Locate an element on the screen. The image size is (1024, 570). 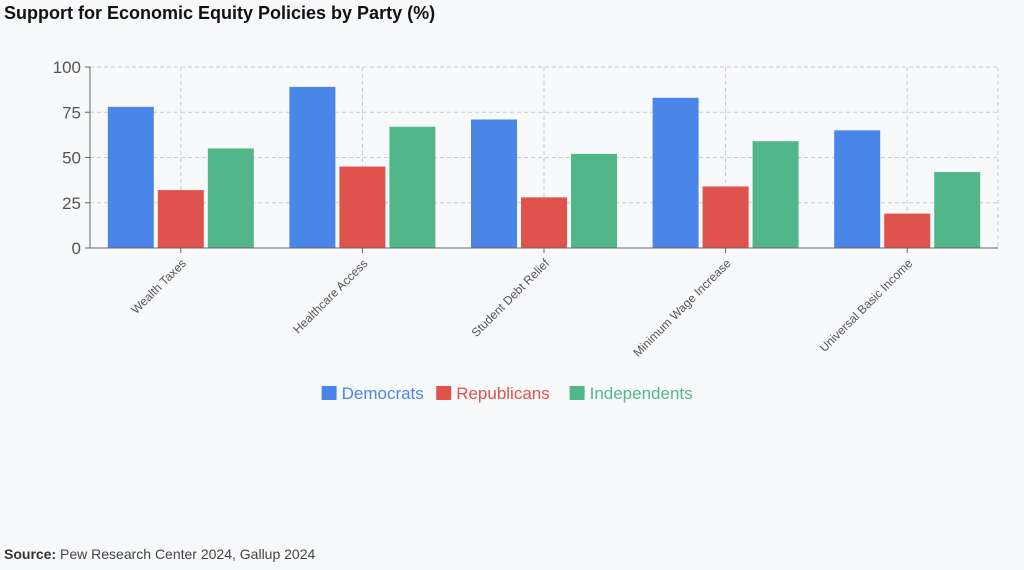
bar-democrats-wealth-taxes is located at coordinates (130, 177).